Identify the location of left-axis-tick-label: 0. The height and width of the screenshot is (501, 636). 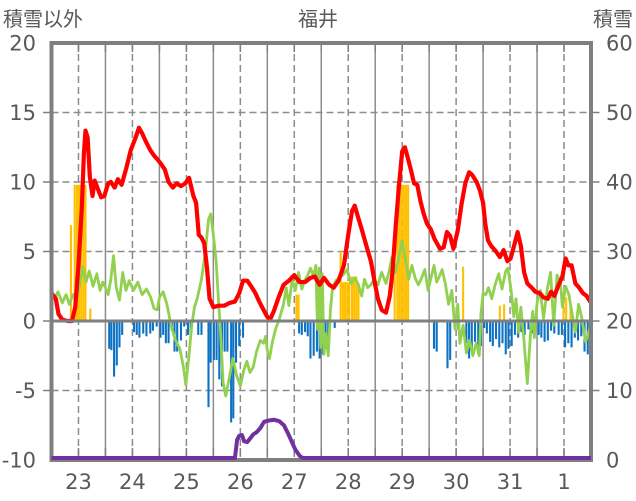
(29, 322).